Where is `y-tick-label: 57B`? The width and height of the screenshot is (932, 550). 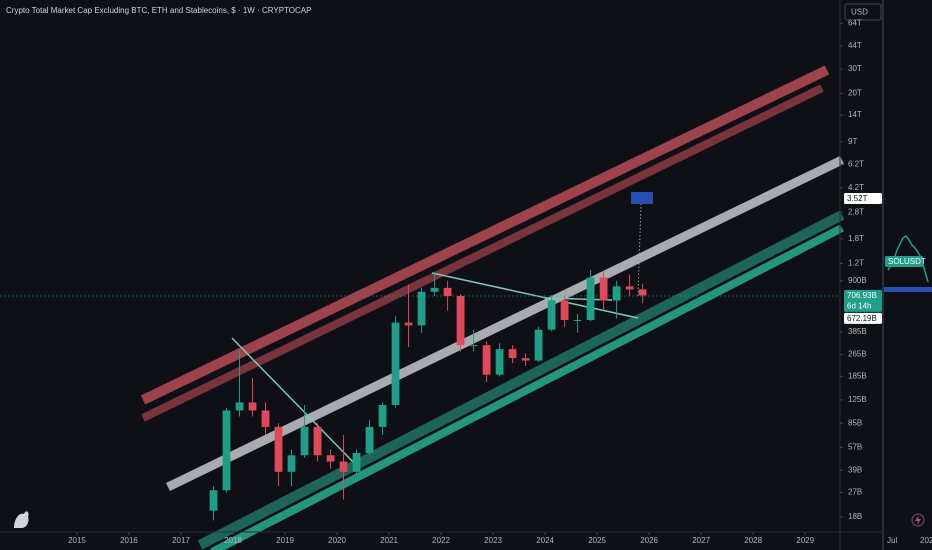 y-tick-label: 57B is located at coordinates (855, 446).